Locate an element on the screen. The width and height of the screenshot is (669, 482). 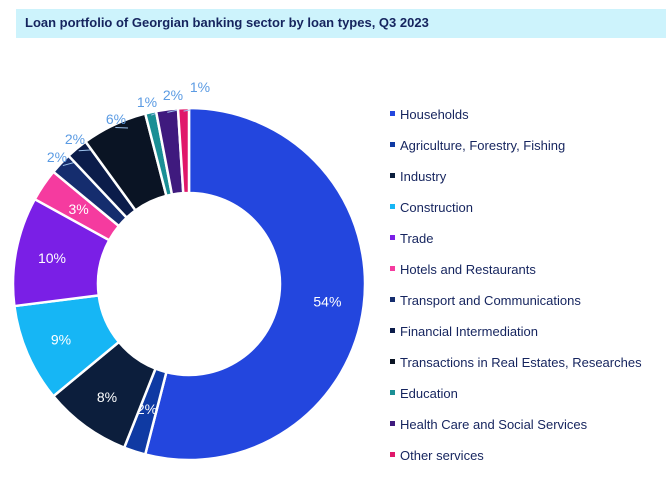
data-label: 54% is located at coordinates (327, 301).